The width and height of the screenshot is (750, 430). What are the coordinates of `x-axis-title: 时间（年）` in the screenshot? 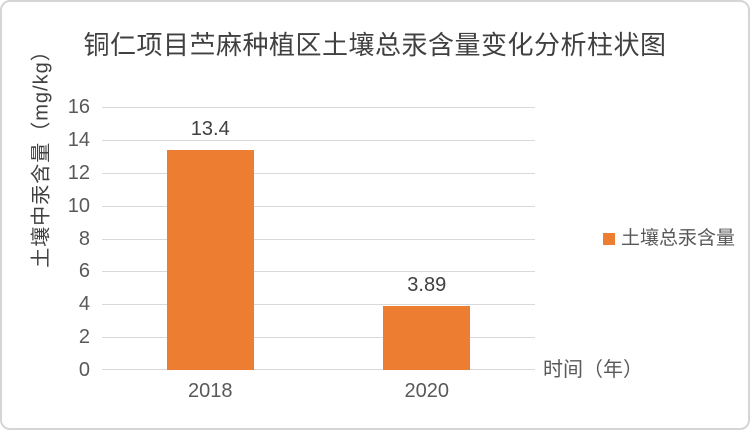 It's located at (593, 370).